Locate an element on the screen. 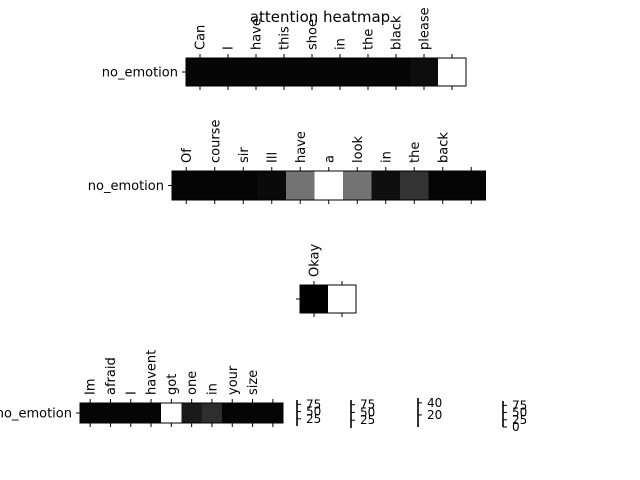  token-label: afraid is located at coordinates (111, 376).